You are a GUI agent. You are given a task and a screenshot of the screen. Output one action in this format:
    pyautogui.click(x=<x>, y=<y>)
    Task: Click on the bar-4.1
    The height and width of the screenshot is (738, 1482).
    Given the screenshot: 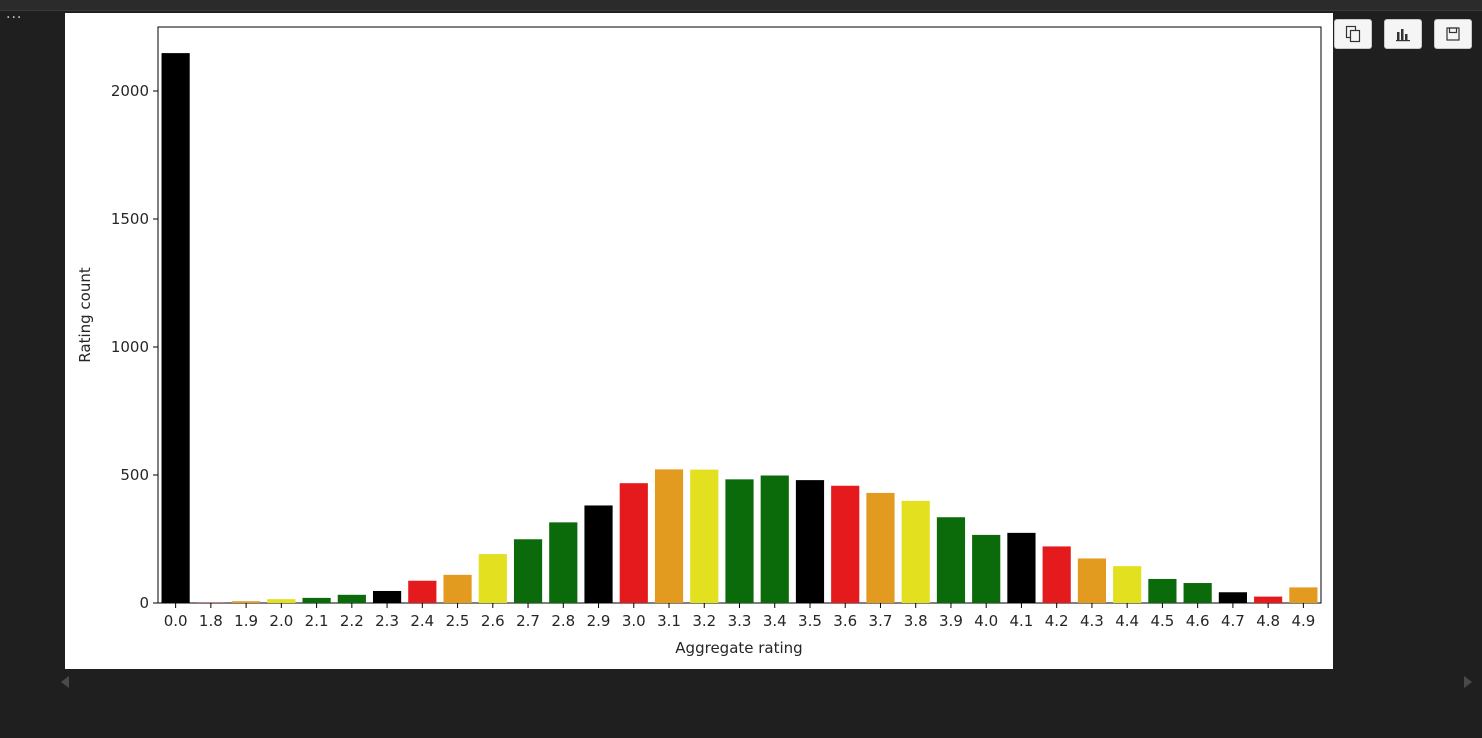 What is the action you would take?
    pyautogui.click(x=1021, y=567)
    